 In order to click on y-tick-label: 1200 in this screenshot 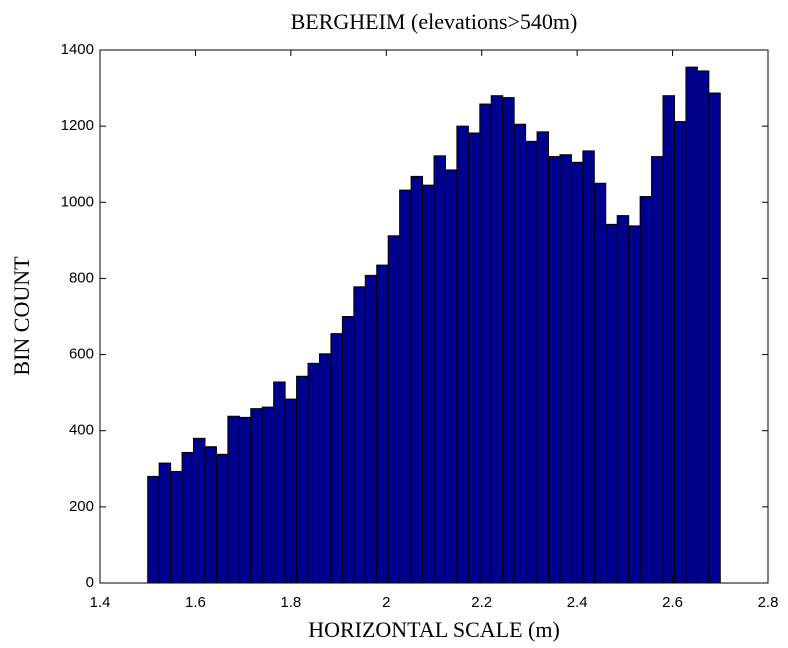, I will do `click(77, 125)`.